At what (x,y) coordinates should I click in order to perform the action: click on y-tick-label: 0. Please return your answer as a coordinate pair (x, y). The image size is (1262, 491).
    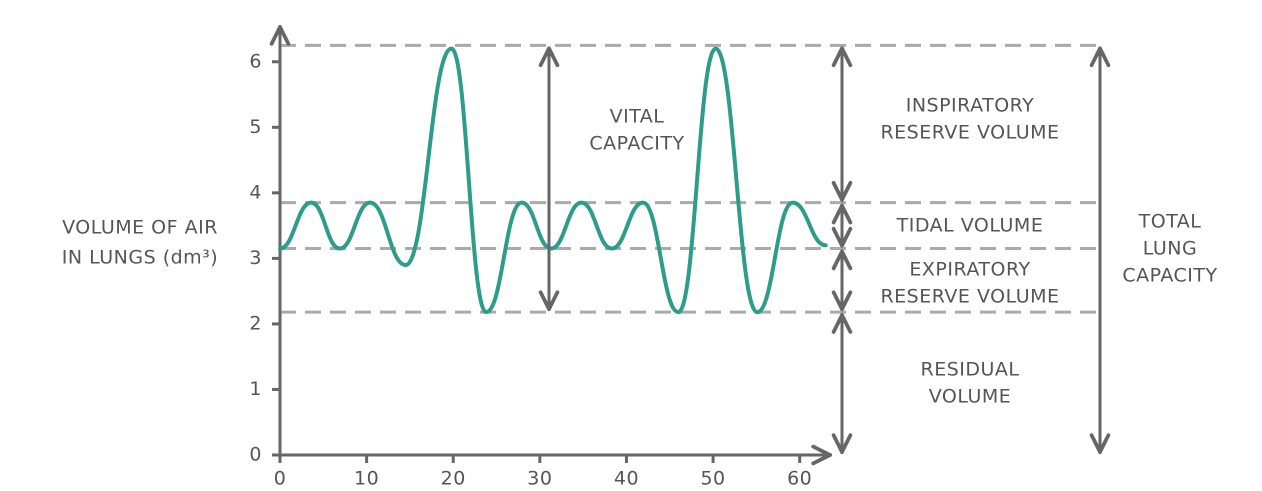
    Looking at the image, I should click on (255, 455).